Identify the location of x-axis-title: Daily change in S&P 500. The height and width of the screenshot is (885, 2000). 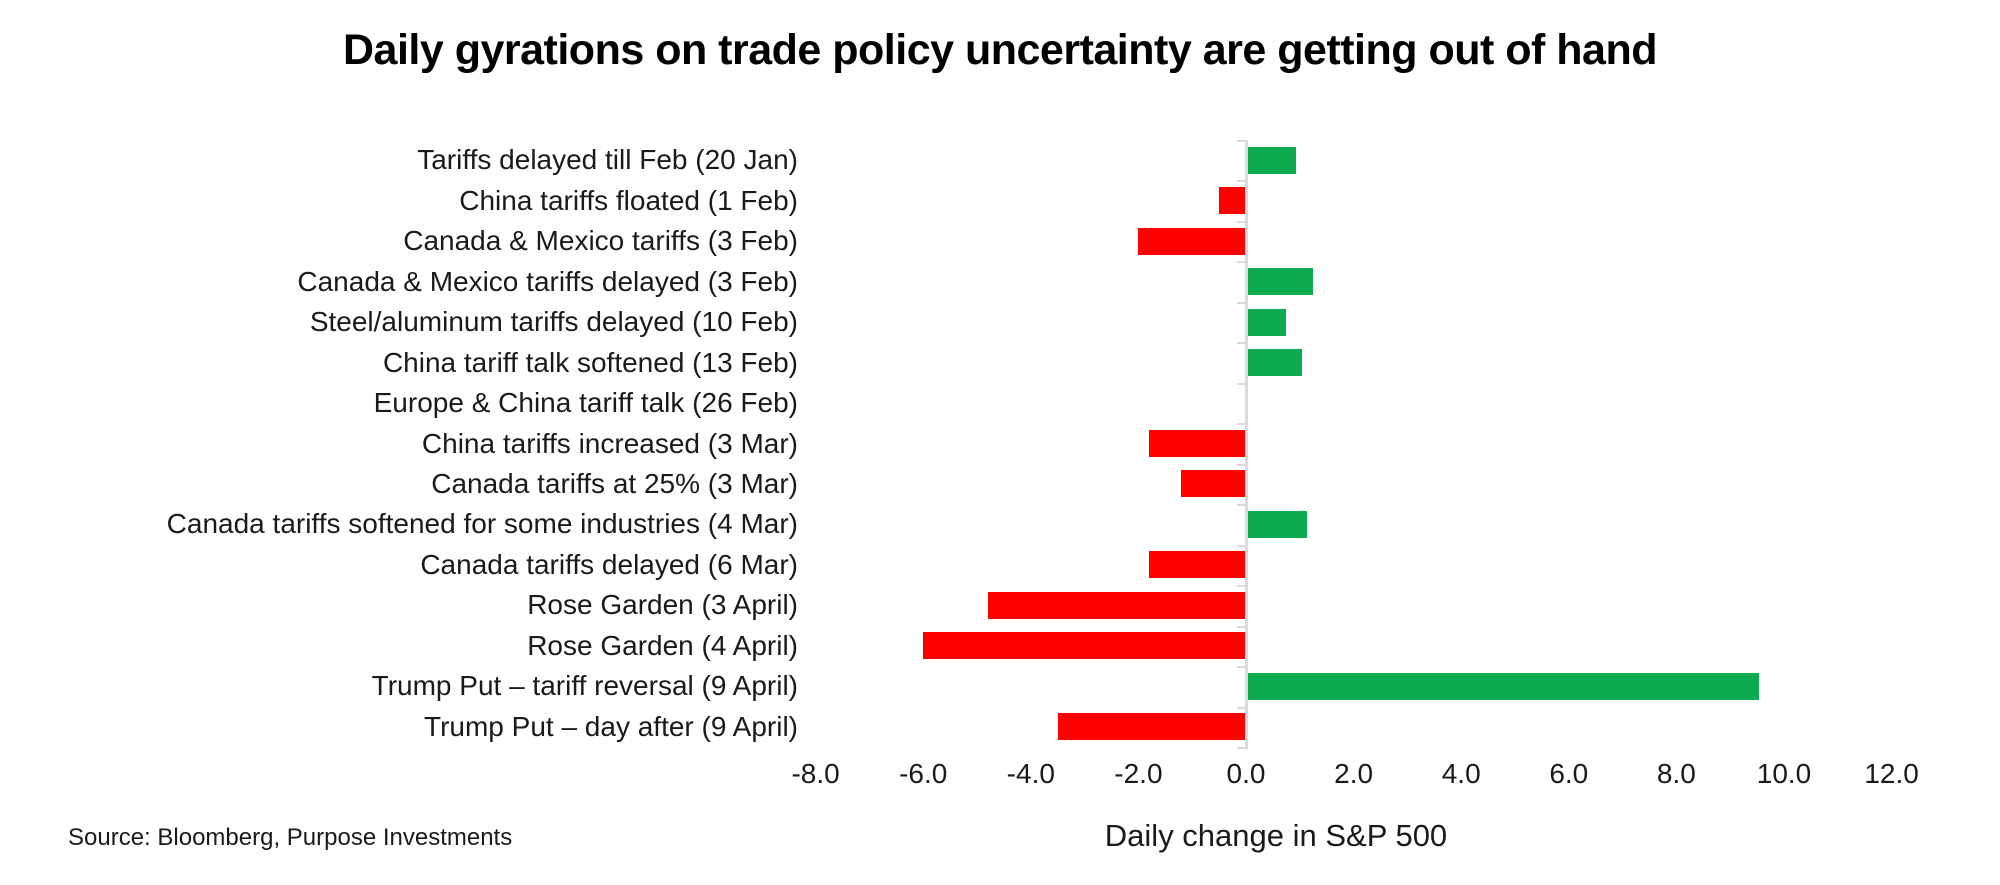
(1276, 835).